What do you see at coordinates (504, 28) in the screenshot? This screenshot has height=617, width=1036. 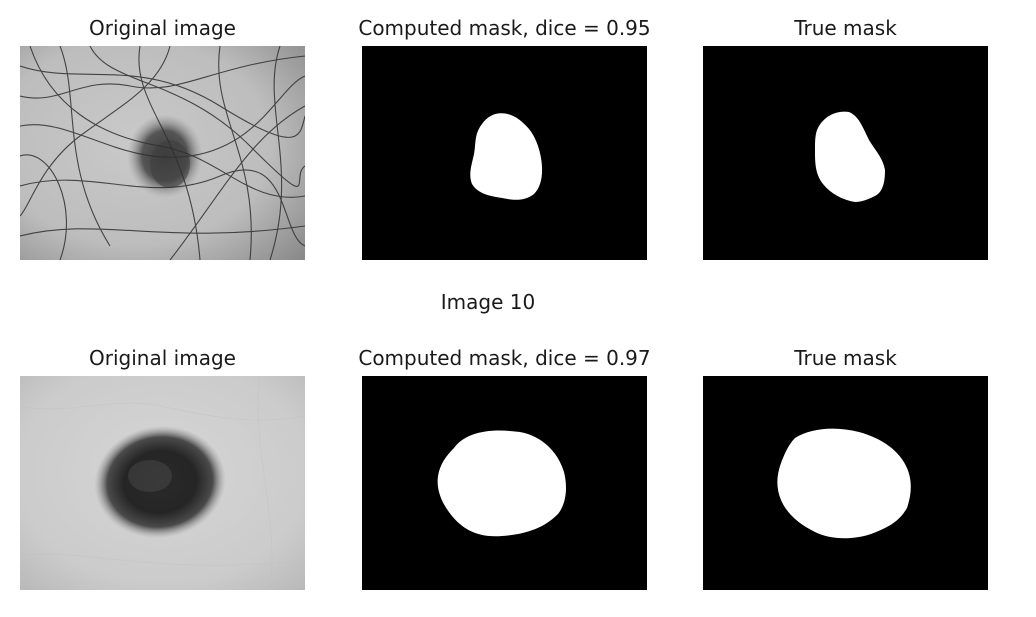 I see `row1-computed-title: Computed mask, dice = 0.95` at bounding box center [504, 28].